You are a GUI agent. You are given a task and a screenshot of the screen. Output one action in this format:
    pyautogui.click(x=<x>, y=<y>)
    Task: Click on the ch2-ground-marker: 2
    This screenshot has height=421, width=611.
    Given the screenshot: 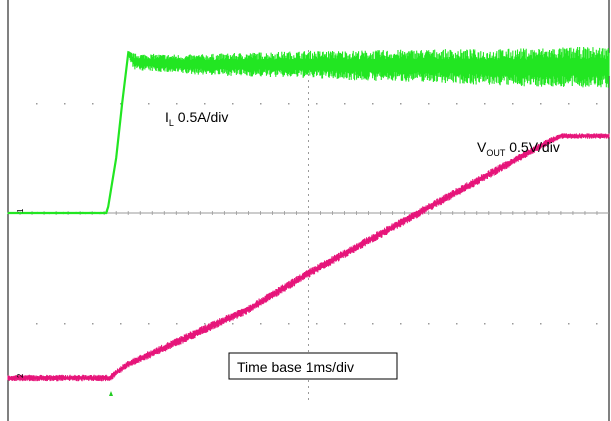 What is the action you would take?
    pyautogui.click(x=20, y=375)
    